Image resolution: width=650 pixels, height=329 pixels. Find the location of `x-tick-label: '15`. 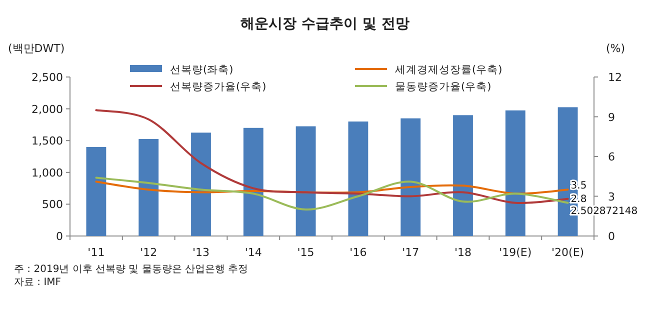

x-tick-label: '15 is located at coordinates (305, 252).